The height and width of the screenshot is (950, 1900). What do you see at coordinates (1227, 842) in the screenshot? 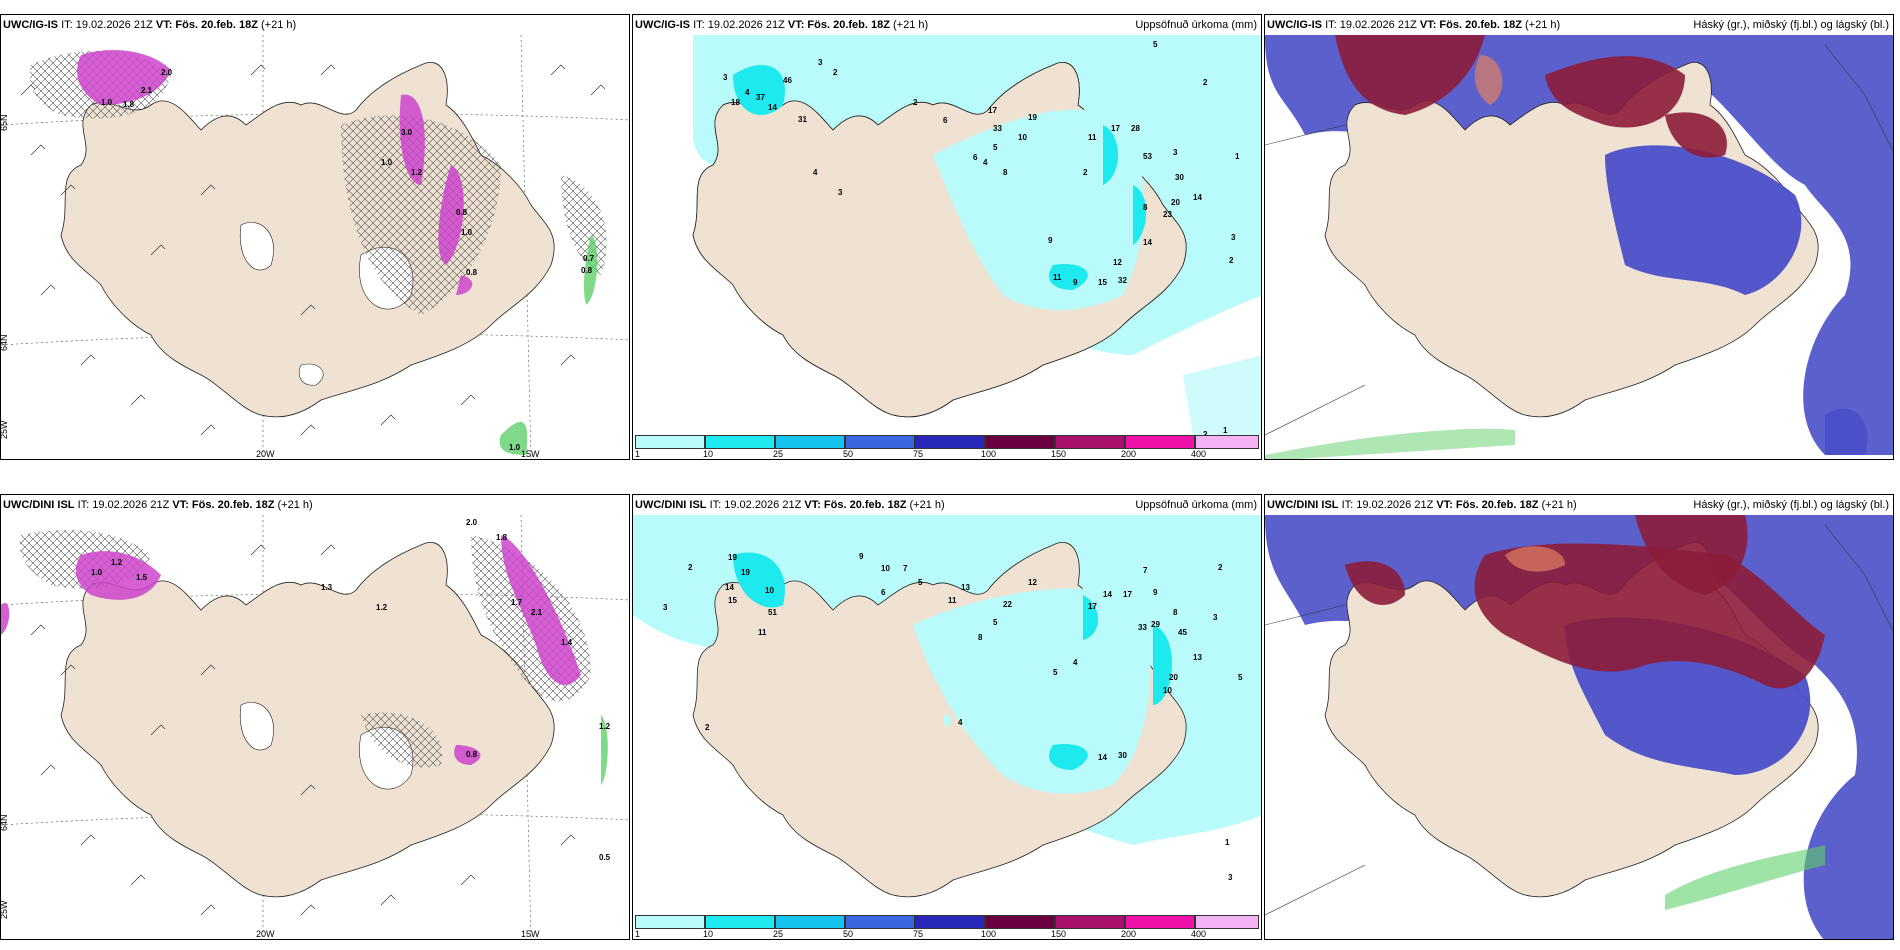
I see `precip-label: 1` at bounding box center [1227, 842].